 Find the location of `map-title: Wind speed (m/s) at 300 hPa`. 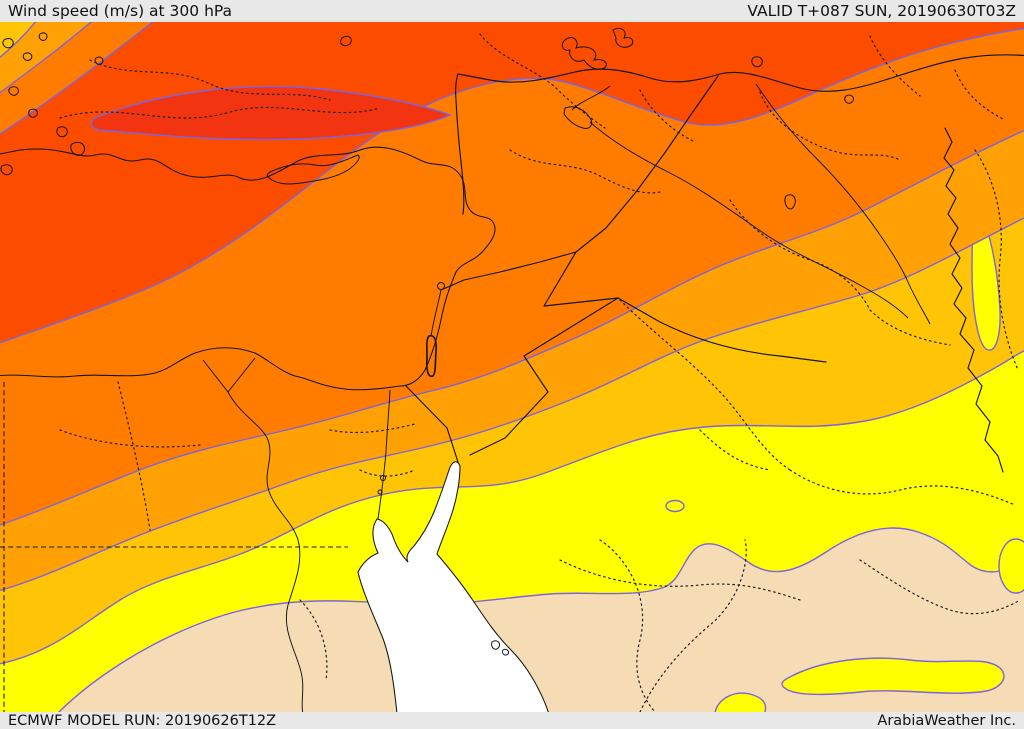

map-title: Wind speed (m/s) at 300 hPa is located at coordinates (120, 11).